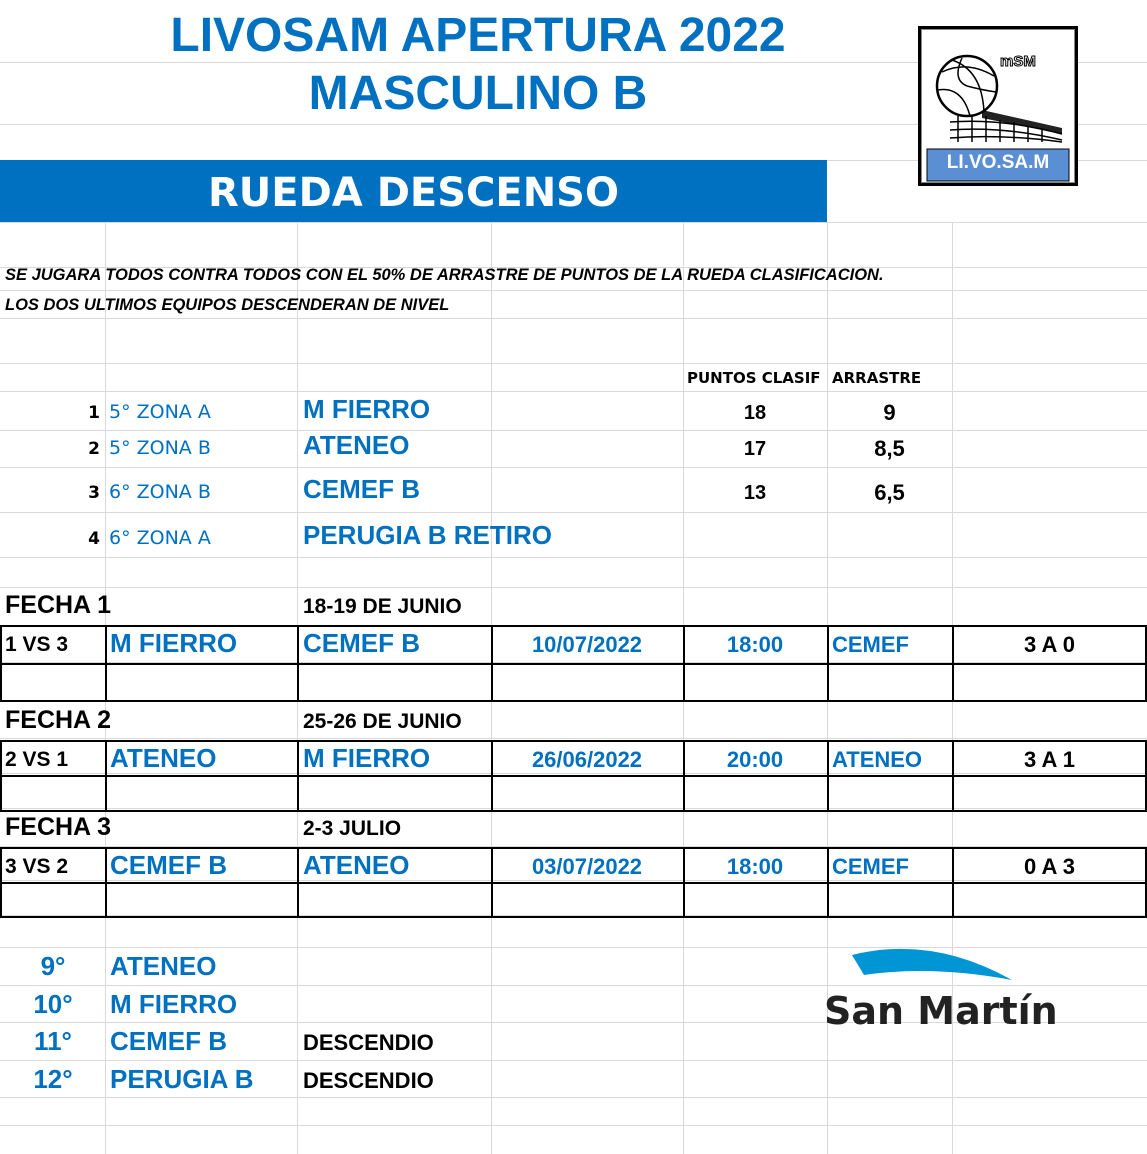 The image size is (1147, 1154). Describe the element at coordinates (37, 866) in the screenshot. I see `match-pair: 3 VS 2` at that location.